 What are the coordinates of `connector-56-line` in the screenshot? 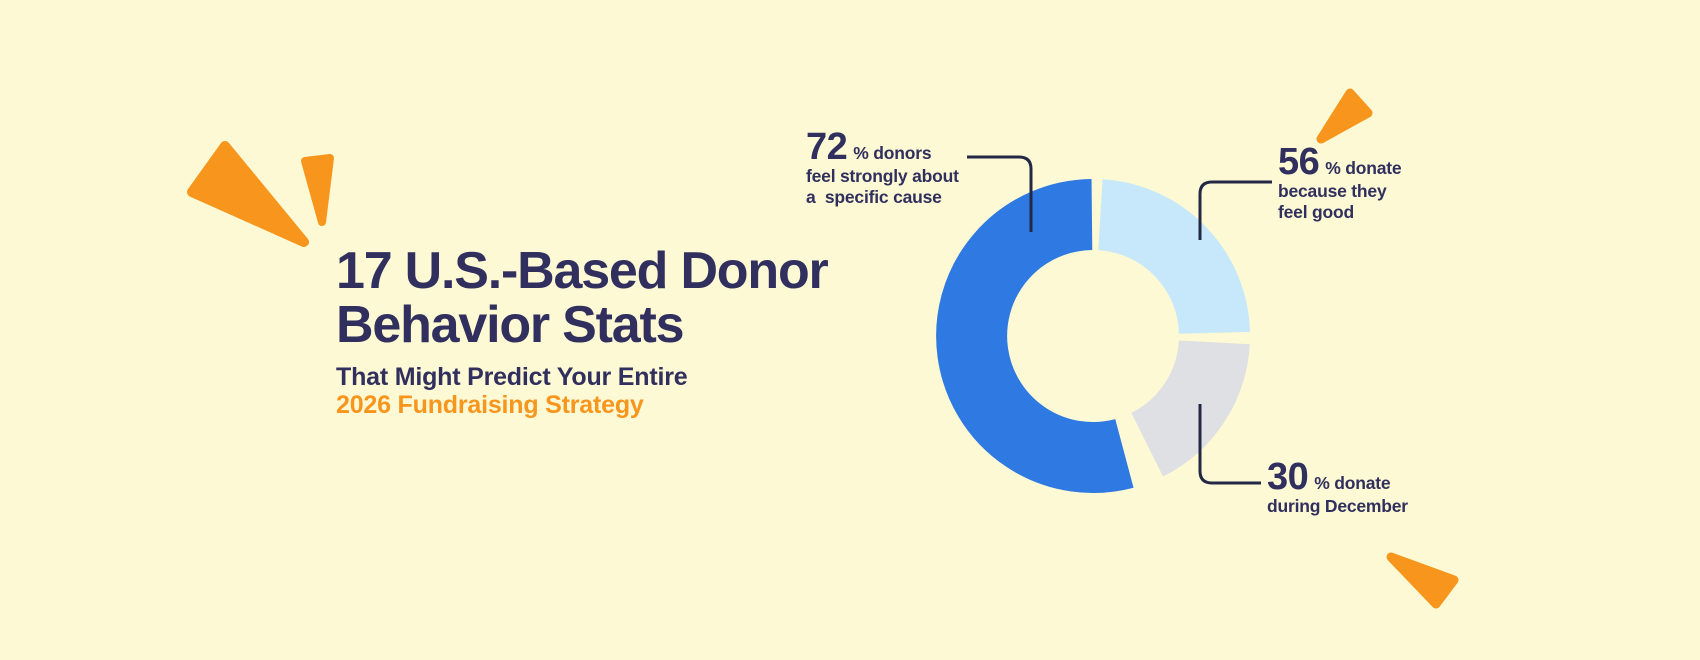 It's located at (1235, 210).